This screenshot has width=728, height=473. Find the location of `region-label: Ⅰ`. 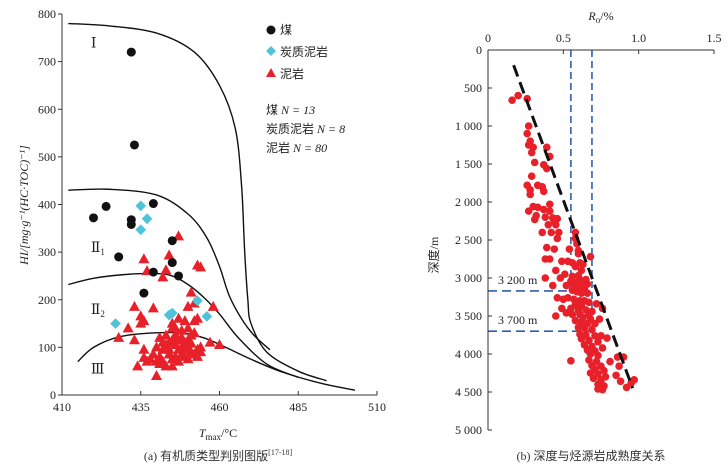

region-label: Ⅰ is located at coordinates (94, 43).